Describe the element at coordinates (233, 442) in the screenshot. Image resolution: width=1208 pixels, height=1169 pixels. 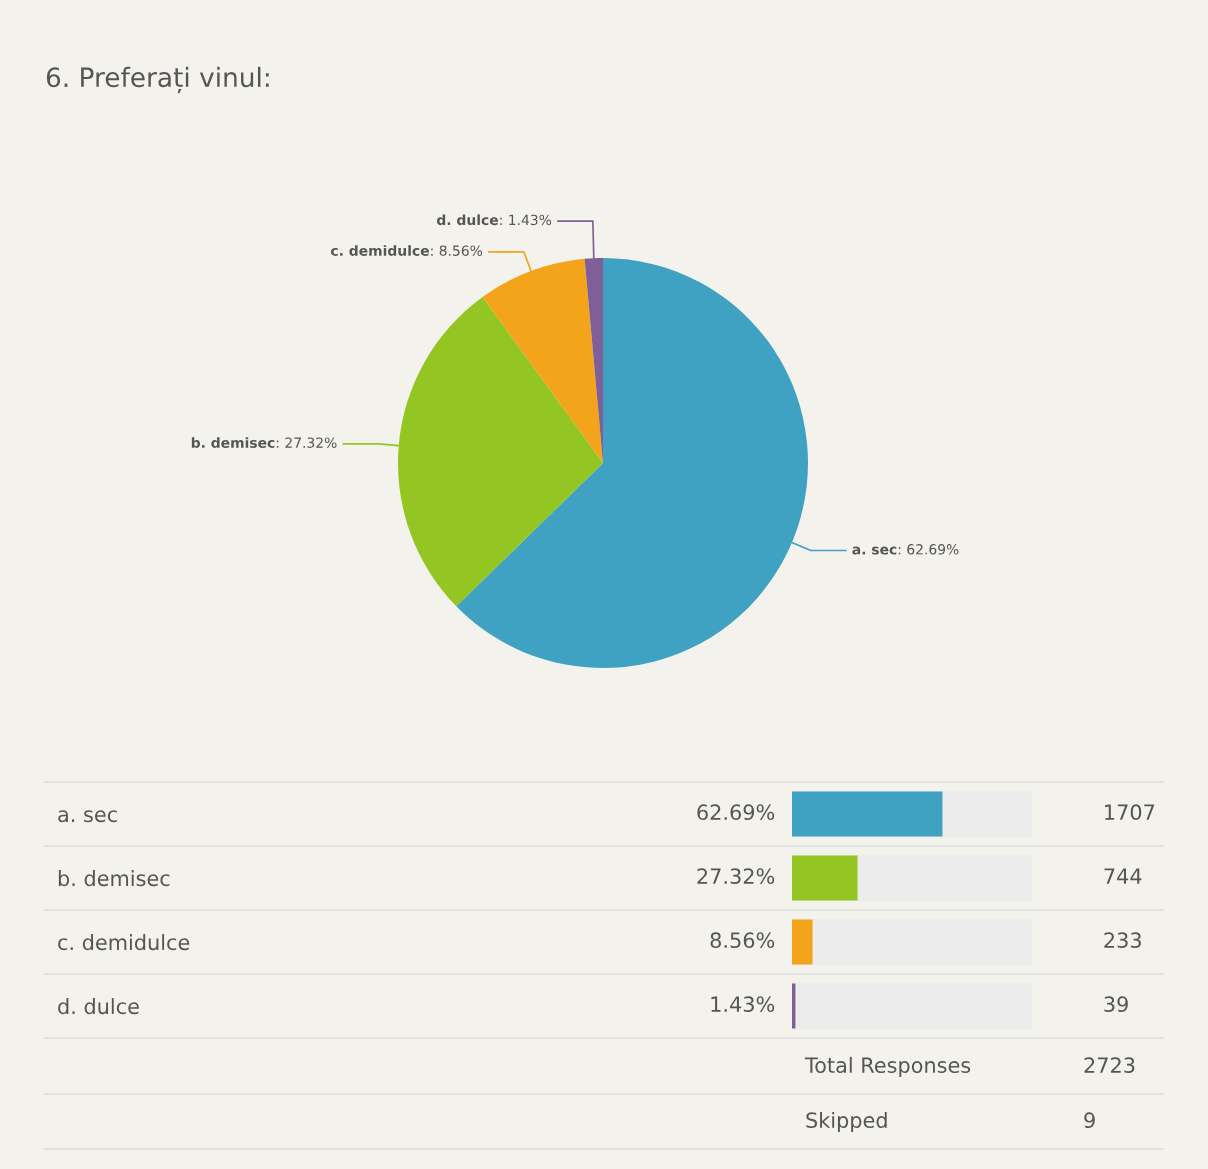
I see `slice-label: b. demisec` at that location.